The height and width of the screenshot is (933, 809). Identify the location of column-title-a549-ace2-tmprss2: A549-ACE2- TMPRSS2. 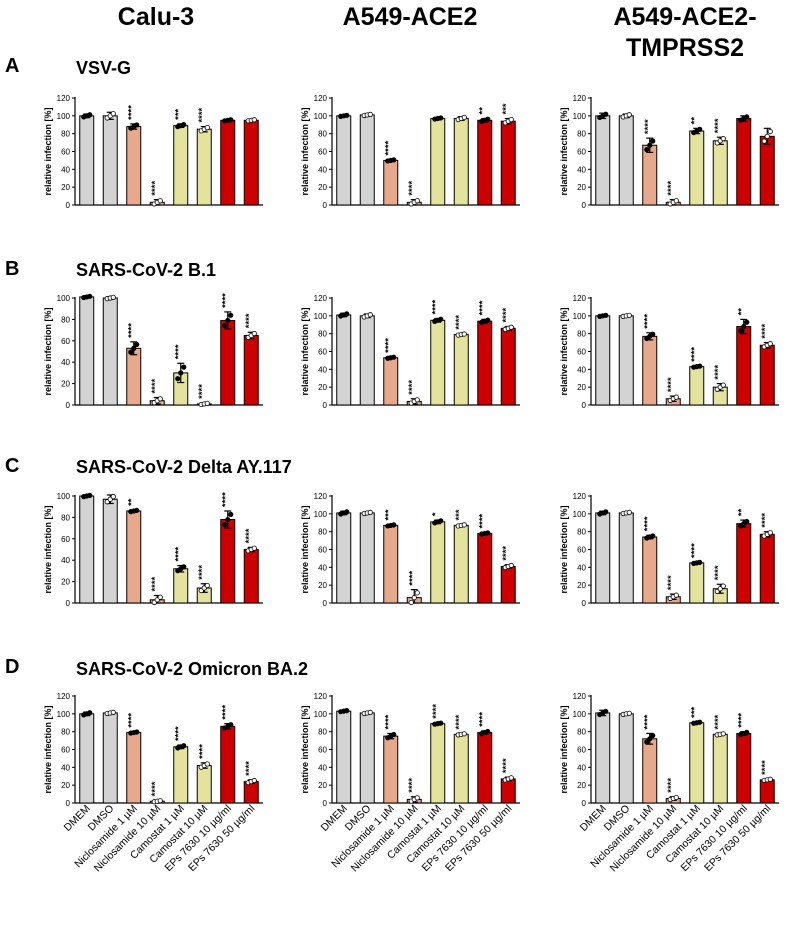
(685, 32).